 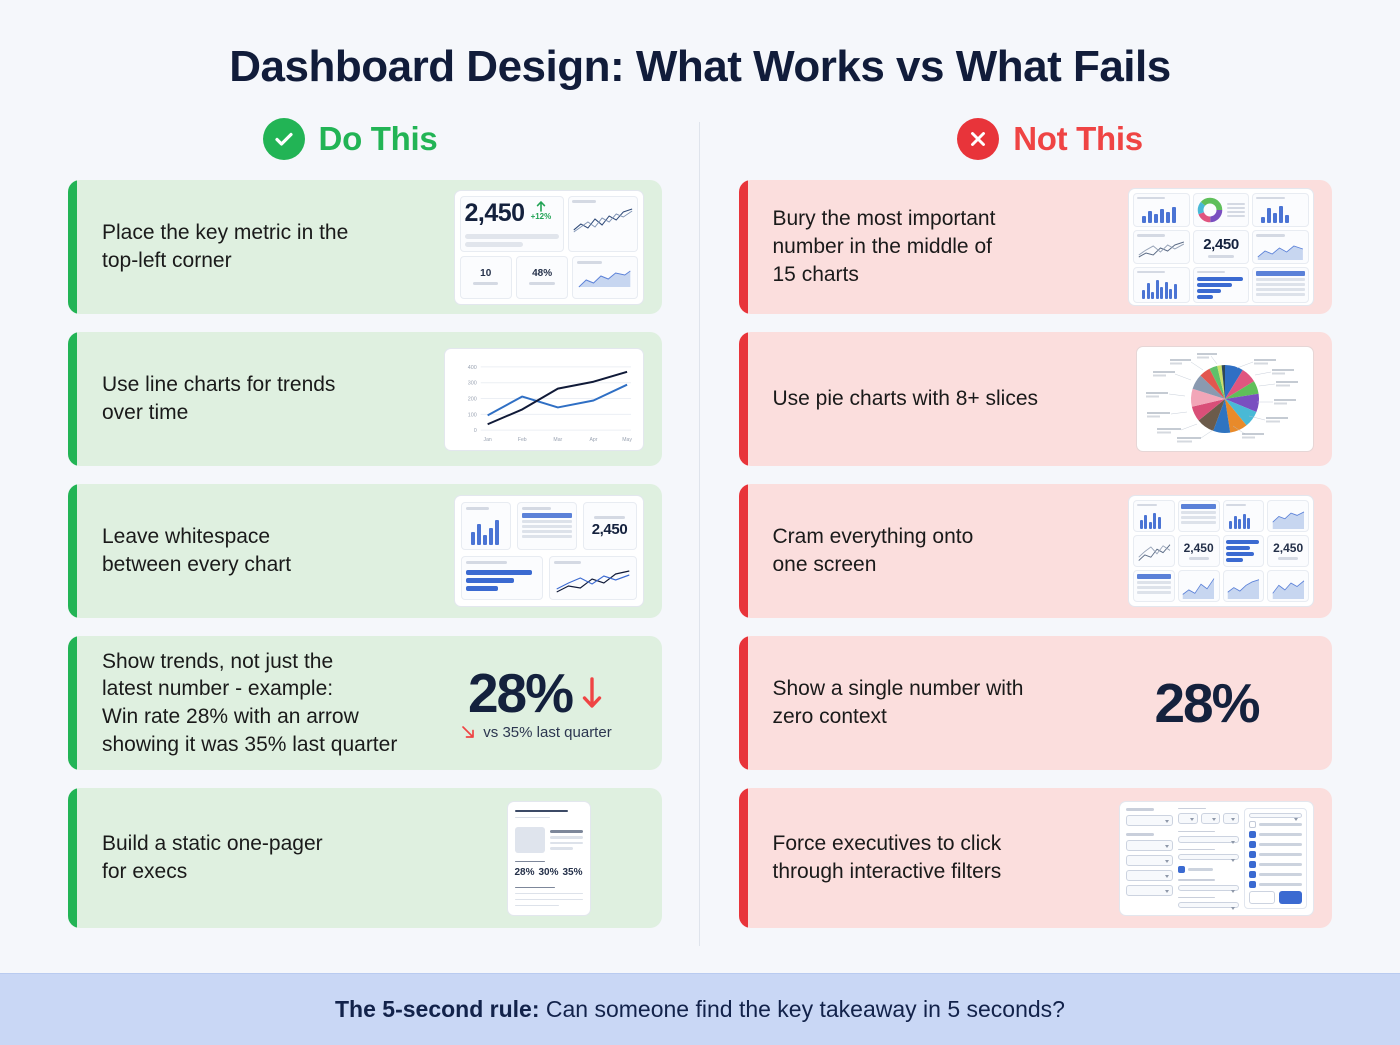 What do you see at coordinates (524, 873) in the screenshot?
I see `one-pager-stat-1: 28%` at bounding box center [524, 873].